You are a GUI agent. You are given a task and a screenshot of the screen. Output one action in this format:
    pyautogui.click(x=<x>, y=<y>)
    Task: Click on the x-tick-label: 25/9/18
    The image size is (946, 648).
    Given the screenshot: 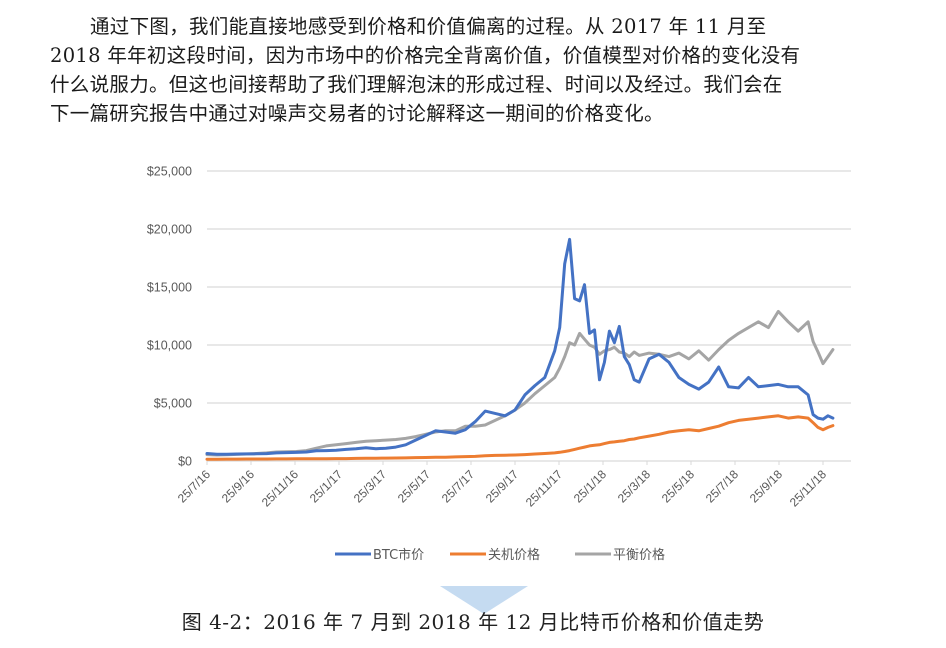 What is the action you would take?
    pyautogui.click(x=766, y=486)
    